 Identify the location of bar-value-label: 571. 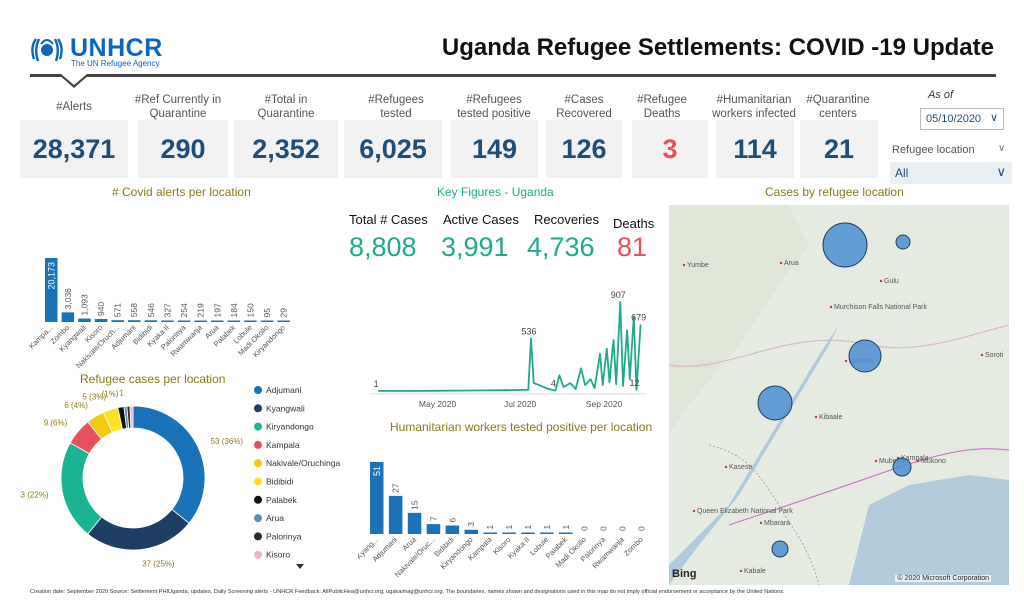
(118, 310).